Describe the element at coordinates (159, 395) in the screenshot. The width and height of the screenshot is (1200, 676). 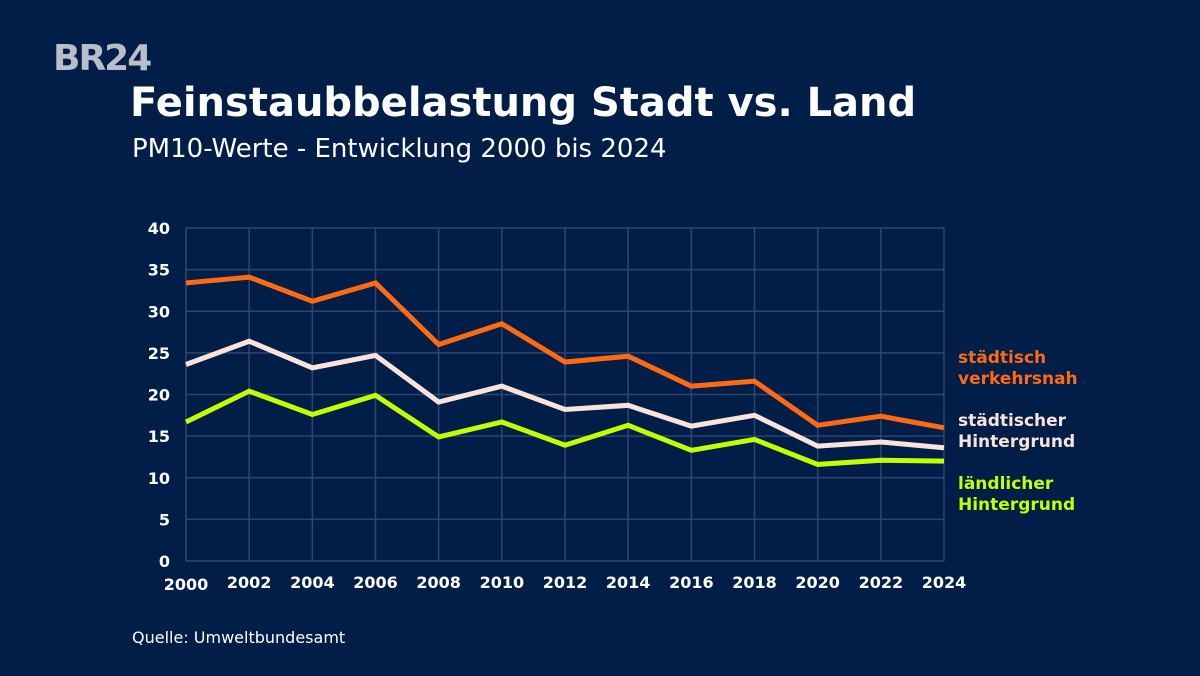
I see `y-tick-label: 20` at that location.